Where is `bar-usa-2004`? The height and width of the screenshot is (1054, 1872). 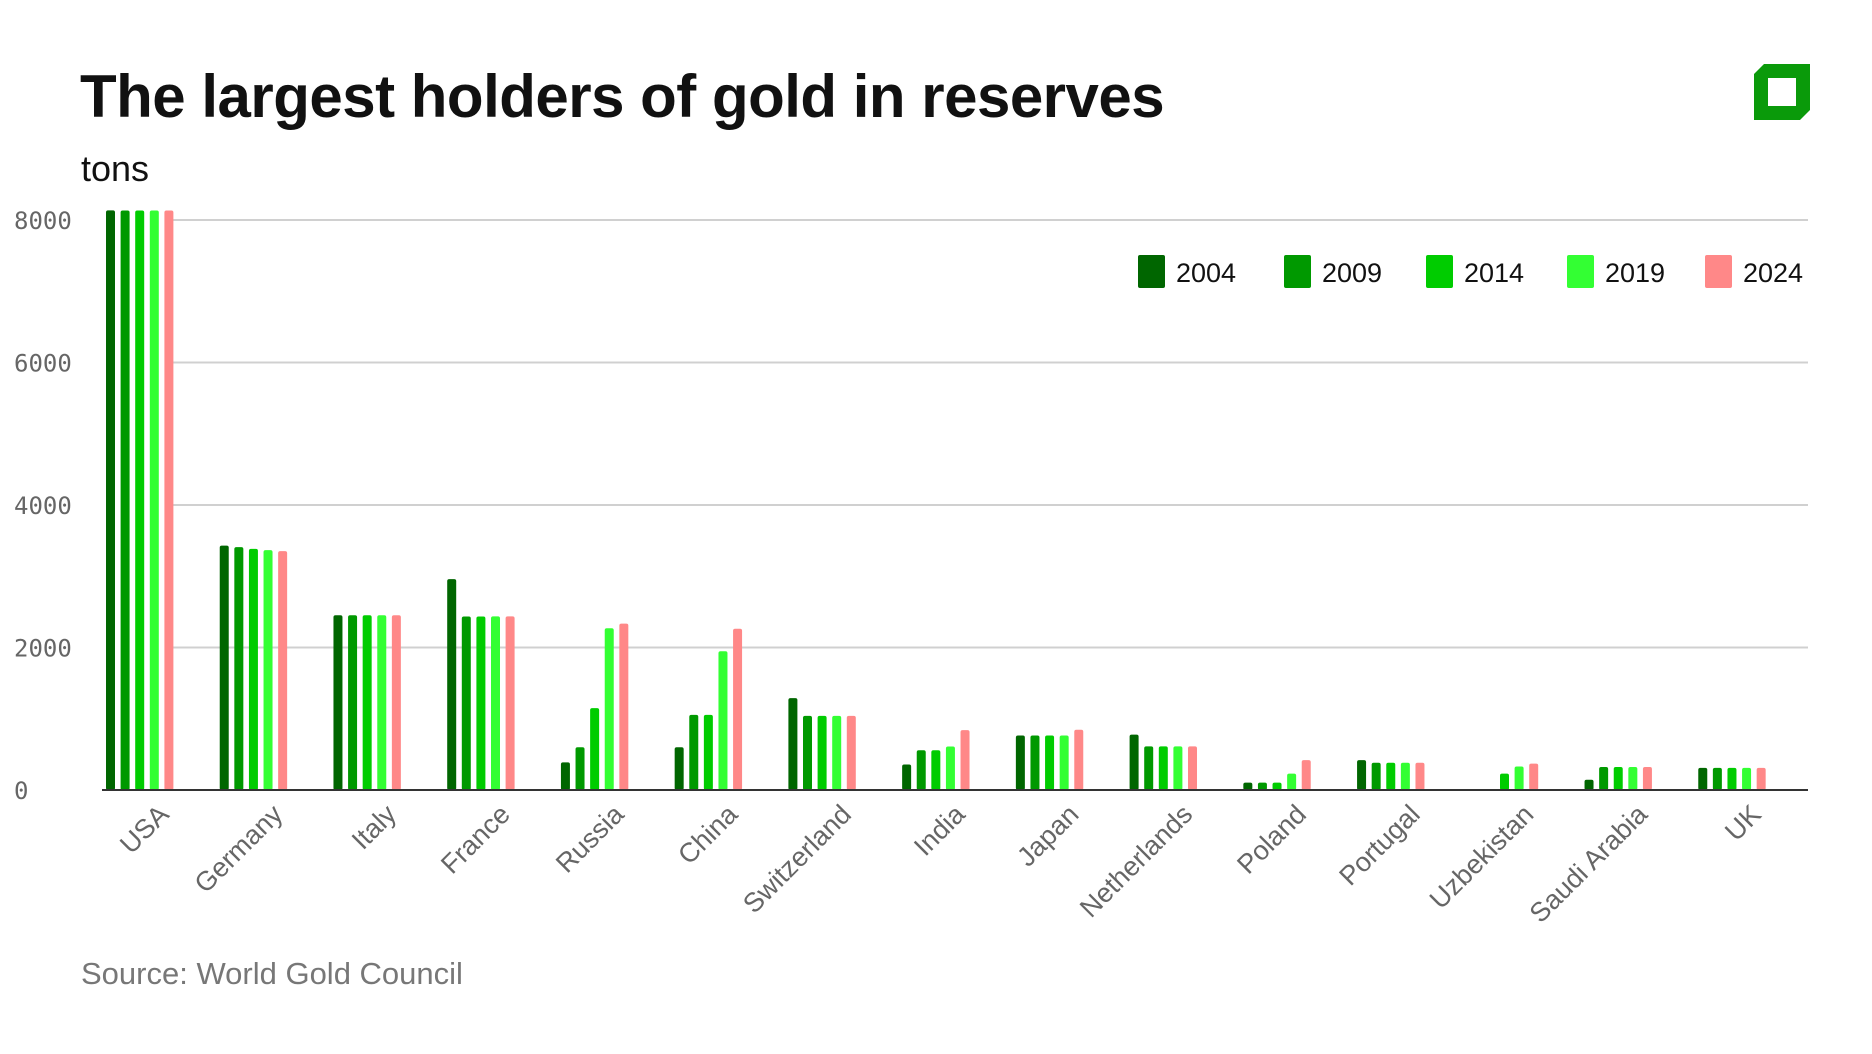 bar-usa-2004 is located at coordinates (110, 500).